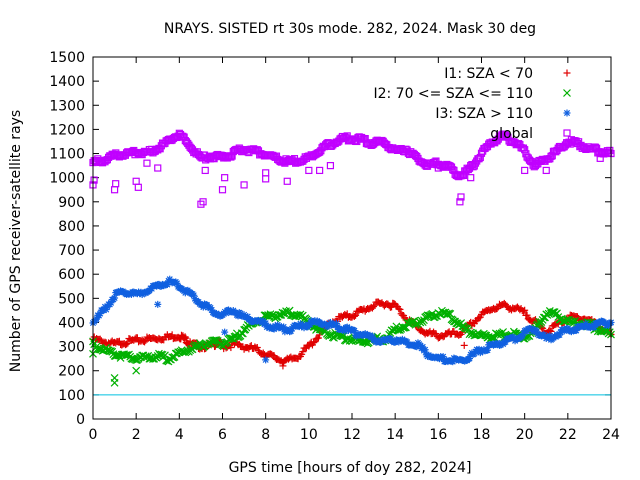 The image size is (640, 480). I want to click on y-tick-label: 1300, so click(67, 106).